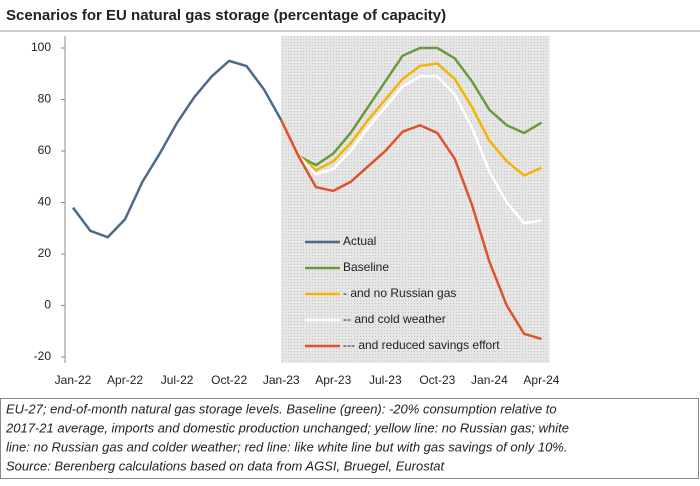  What do you see at coordinates (43, 356) in the screenshot?
I see `y-tick-label: -20` at bounding box center [43, 356].